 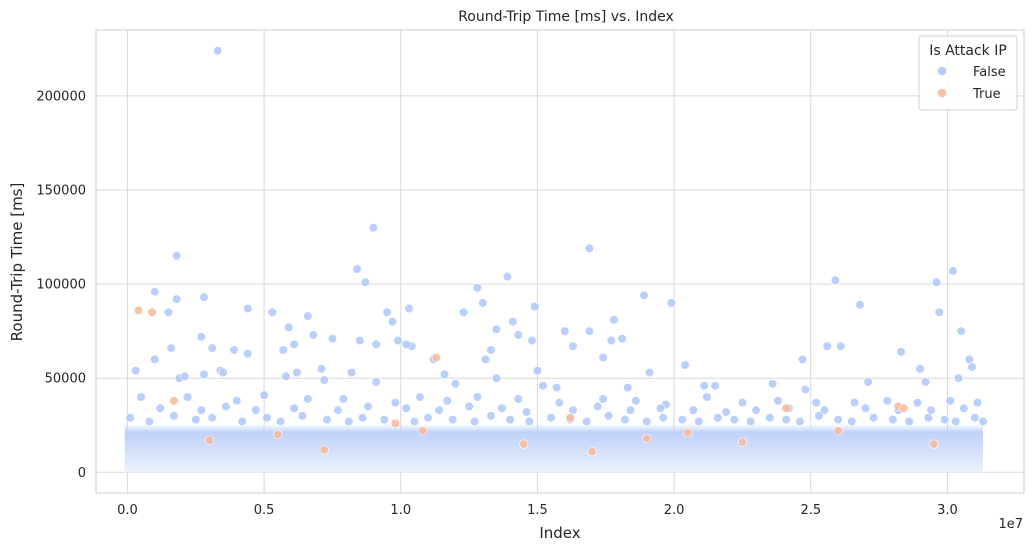 I want to click on chart-title: Round-Trip Time [ms] vs. Index, so click(x=566, y=17).